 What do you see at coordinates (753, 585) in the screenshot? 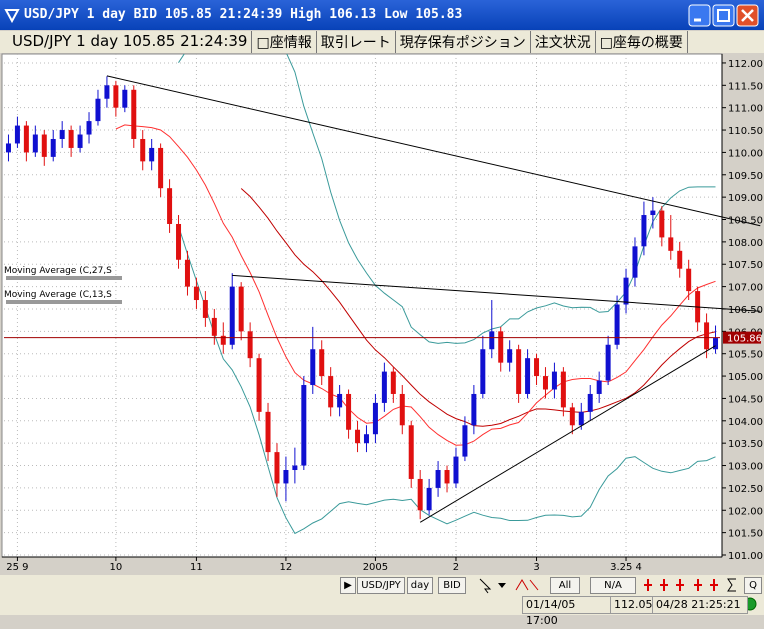
I see `toolbar-button: Q` at bounding box center [753, 585].